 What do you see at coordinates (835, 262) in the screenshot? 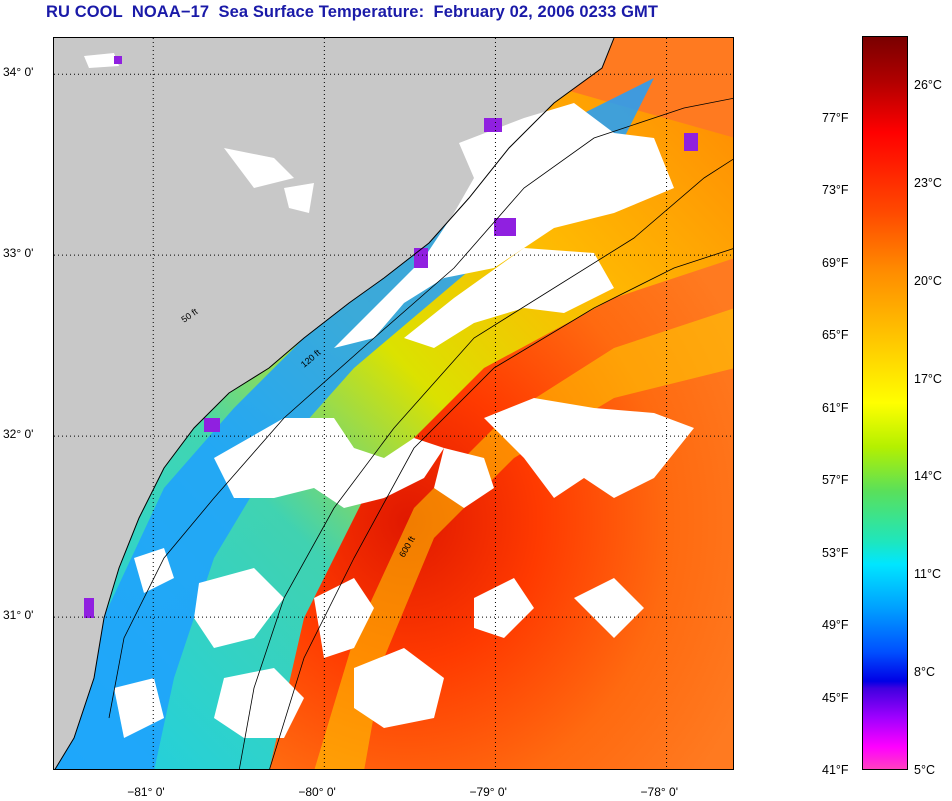
I see `colorbar-fahrenheit-label: 69°F` at bounding box center [835, 262].